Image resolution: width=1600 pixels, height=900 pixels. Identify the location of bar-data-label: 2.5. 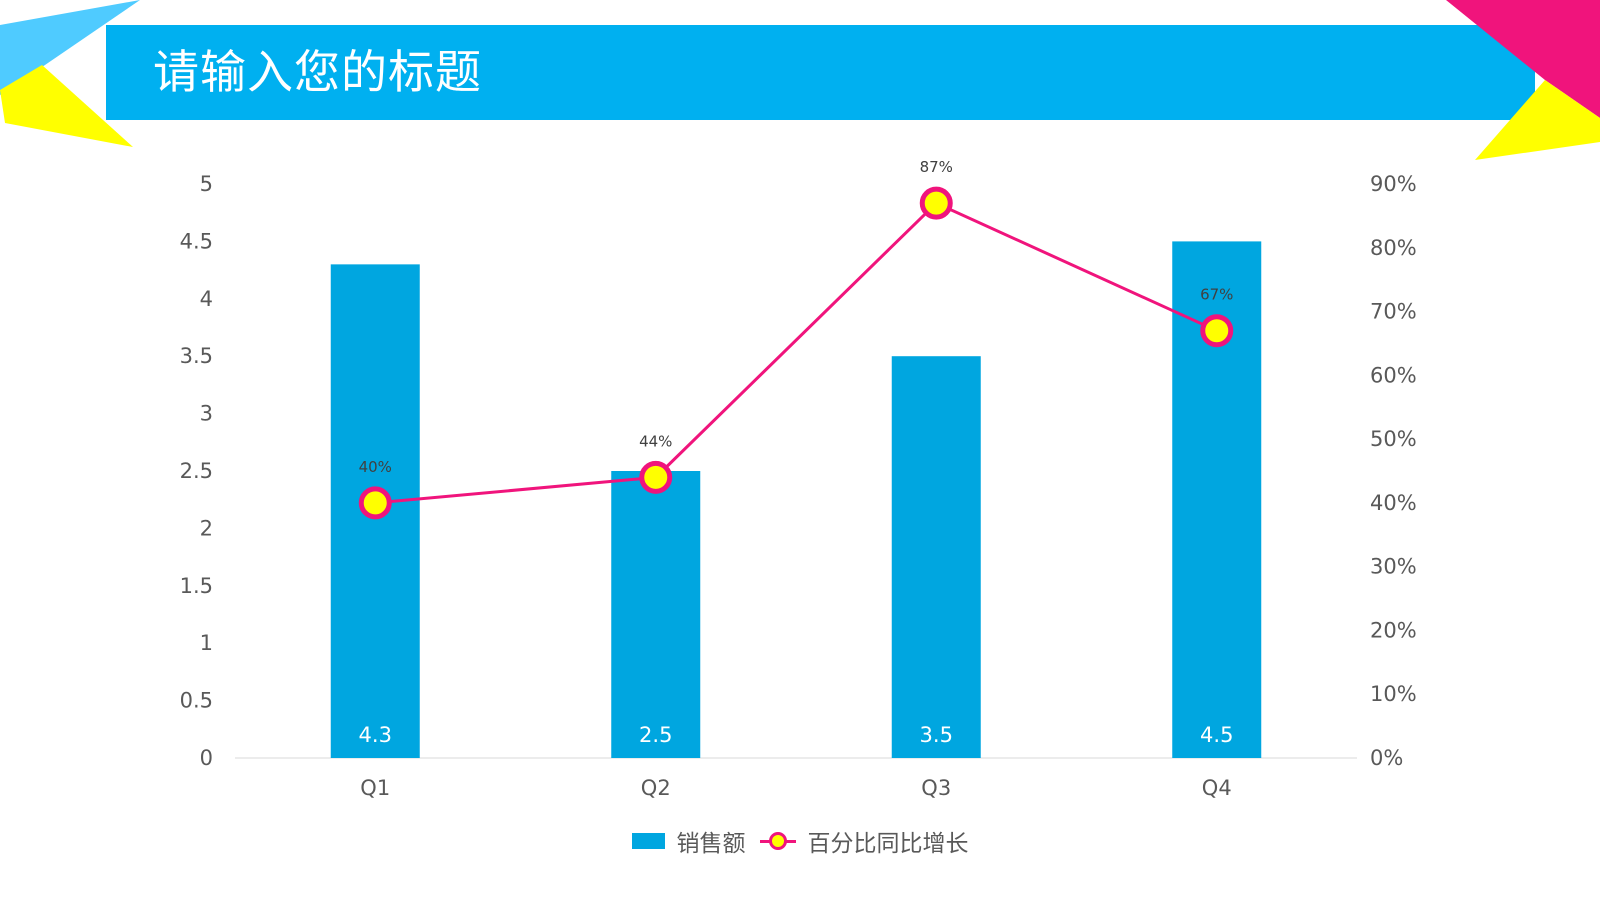
(655, 735).